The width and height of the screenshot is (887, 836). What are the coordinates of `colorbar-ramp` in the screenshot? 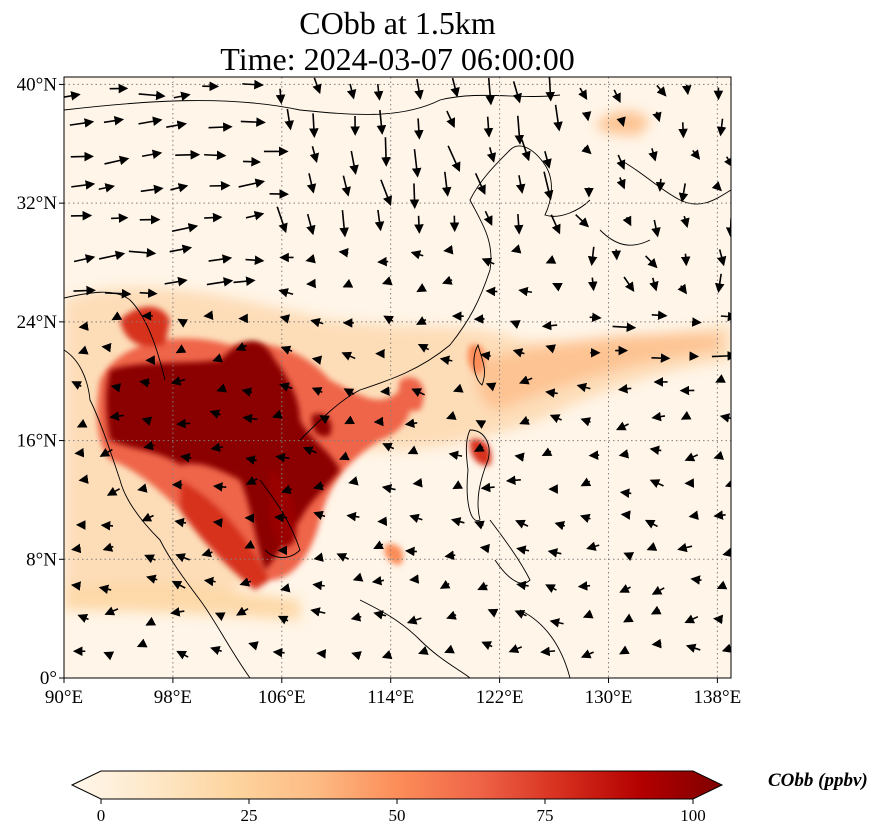 It's located at (397, 785).